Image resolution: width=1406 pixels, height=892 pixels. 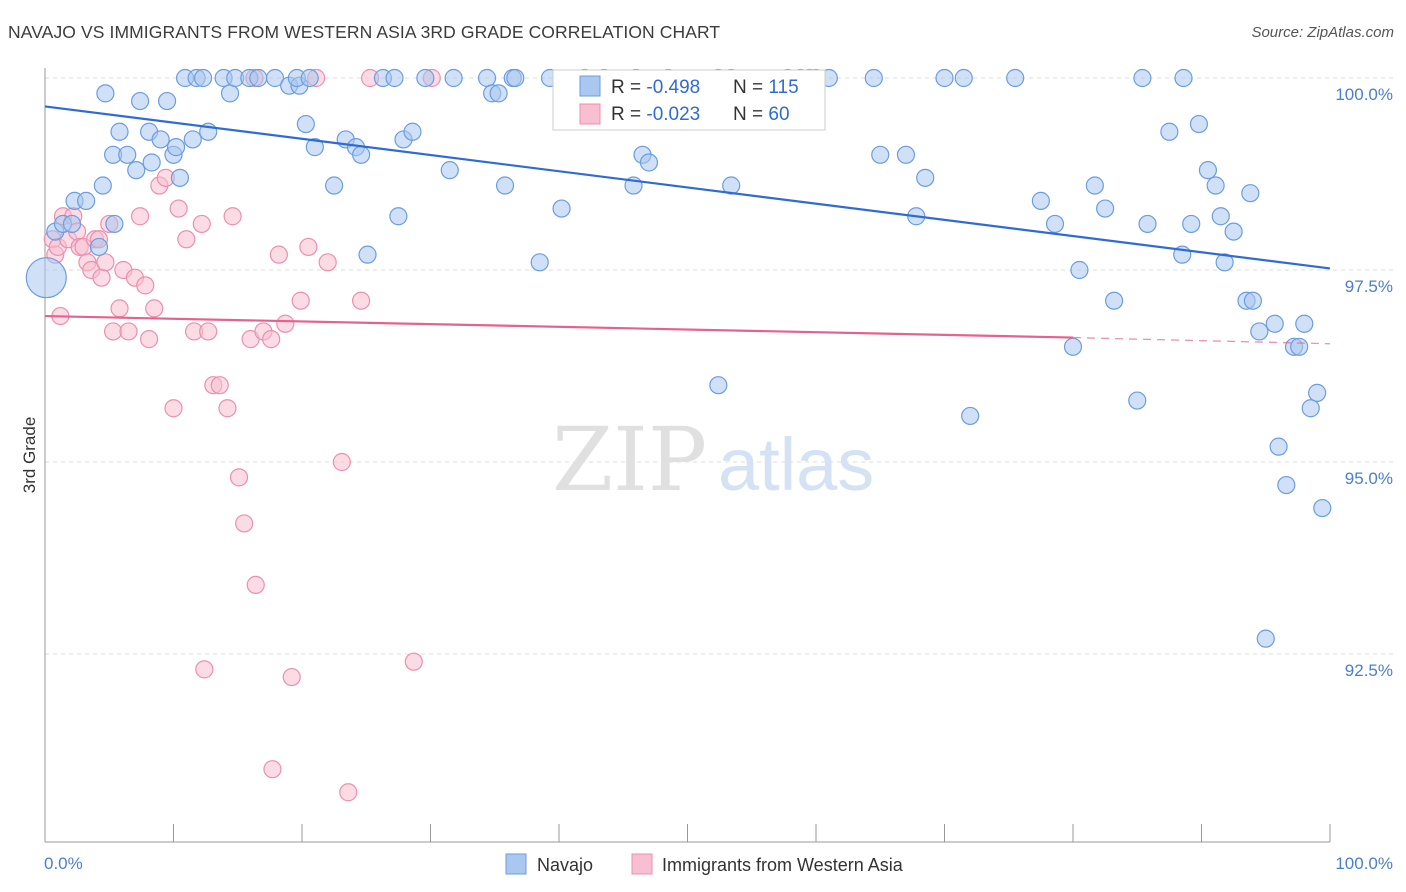 I want to click on y-tick-labels: 100.0% 97.5% 95.0% 92.5%, so click(x=1364, y=382).